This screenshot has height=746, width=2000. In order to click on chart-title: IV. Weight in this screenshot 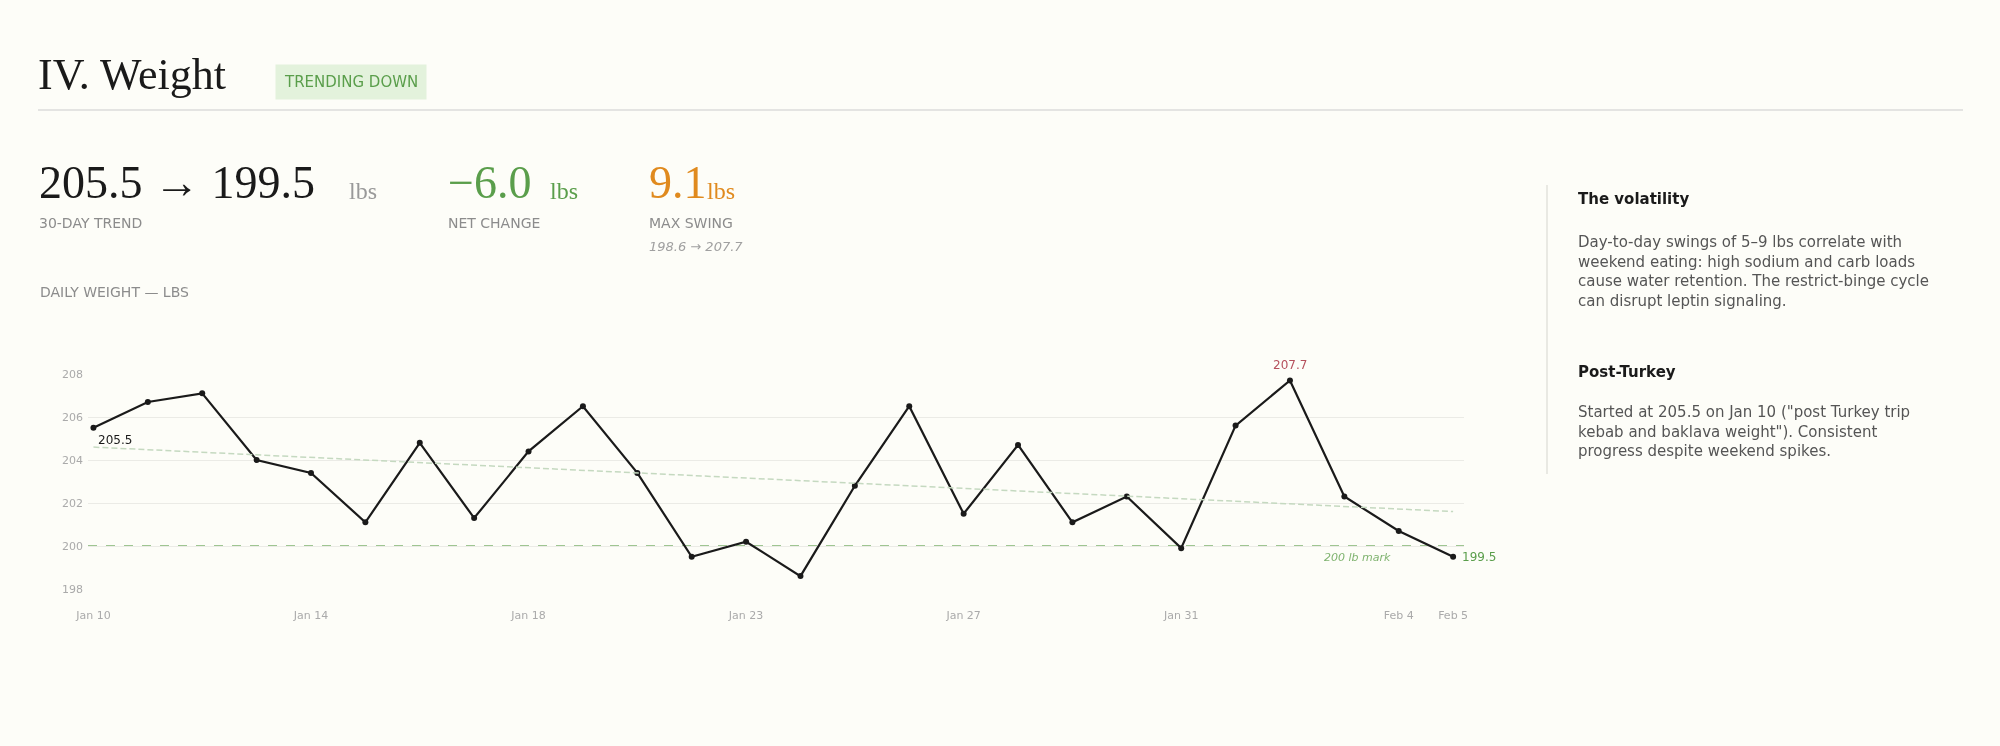, I will do `click(132, 75)`.